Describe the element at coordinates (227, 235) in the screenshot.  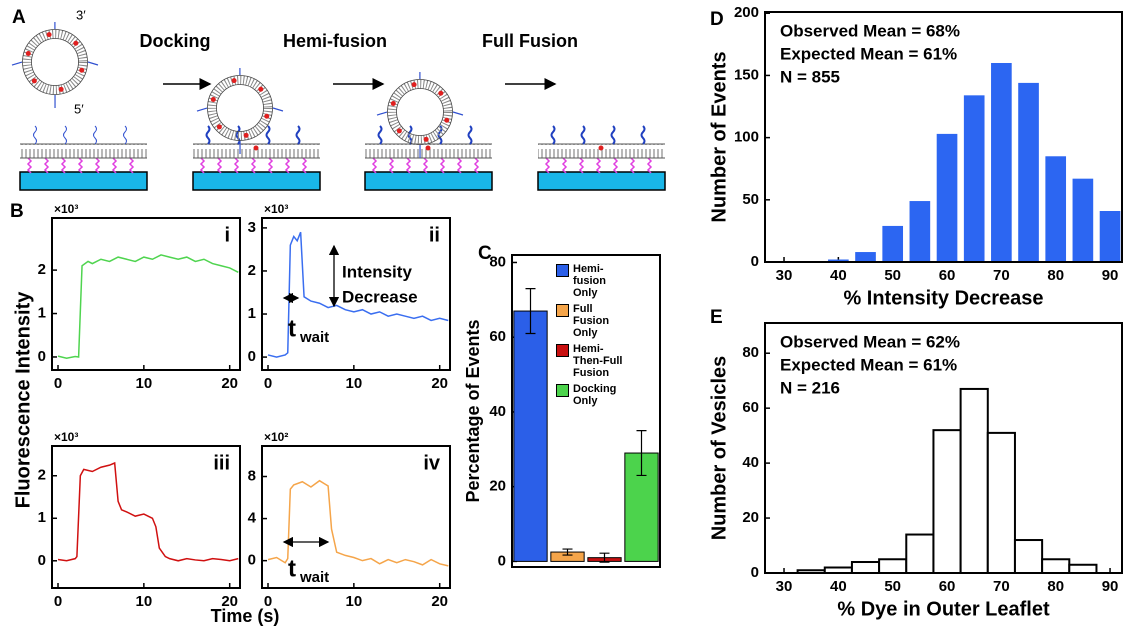
I see `trace-label: i` at that location.